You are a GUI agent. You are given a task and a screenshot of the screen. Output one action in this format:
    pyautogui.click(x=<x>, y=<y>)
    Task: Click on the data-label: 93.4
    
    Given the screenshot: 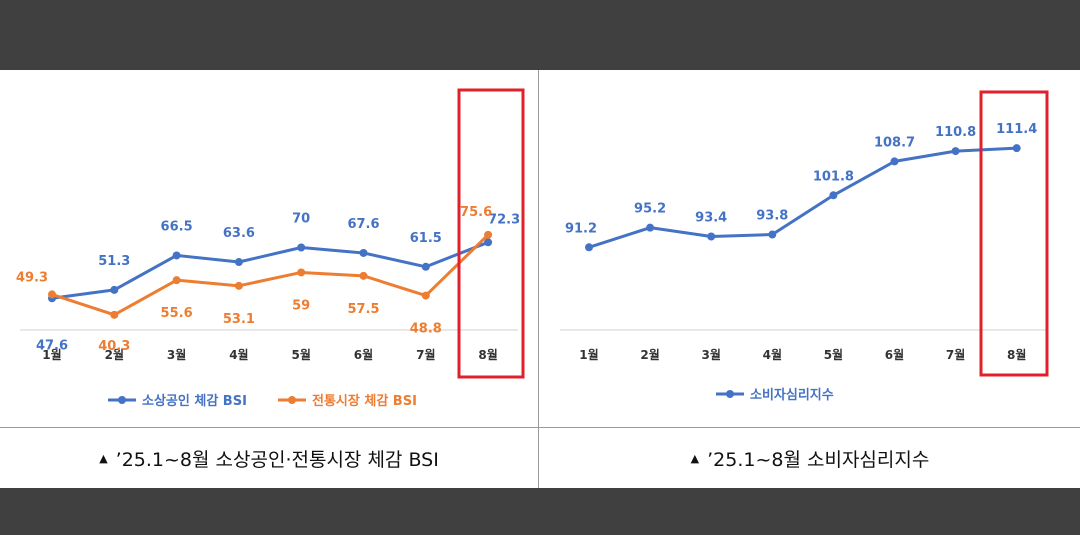 What is the action you would take?
    pyautogui.click(x=711, y=217)
    